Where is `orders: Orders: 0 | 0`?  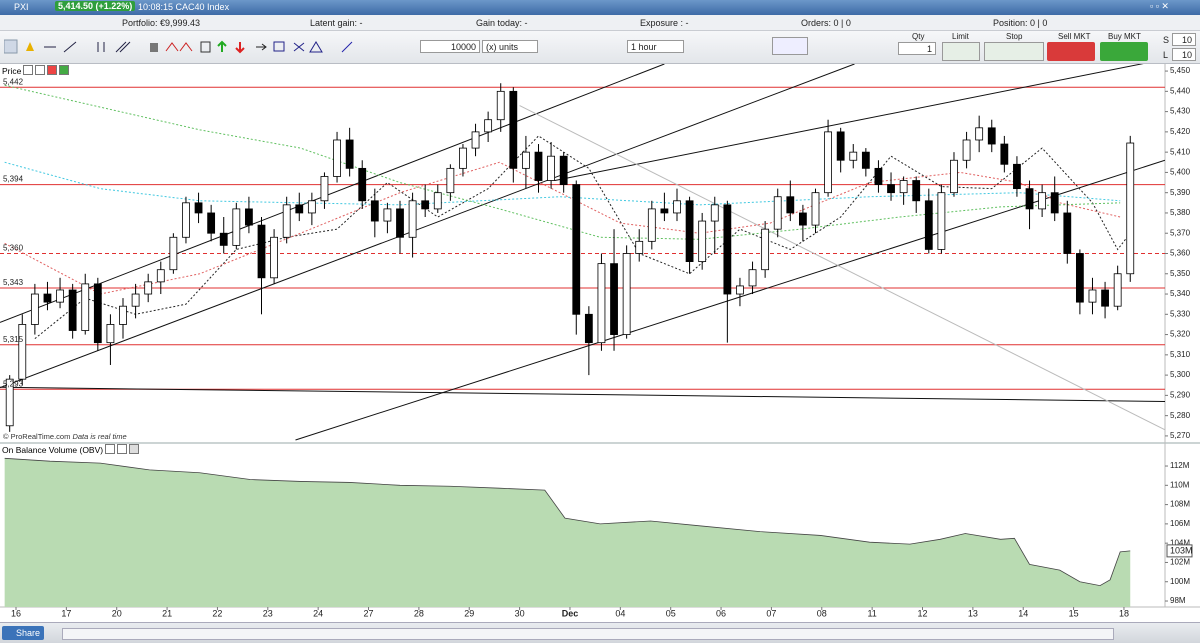
orders: Orders: 0 | 0 is located at coordinates (826, 23).